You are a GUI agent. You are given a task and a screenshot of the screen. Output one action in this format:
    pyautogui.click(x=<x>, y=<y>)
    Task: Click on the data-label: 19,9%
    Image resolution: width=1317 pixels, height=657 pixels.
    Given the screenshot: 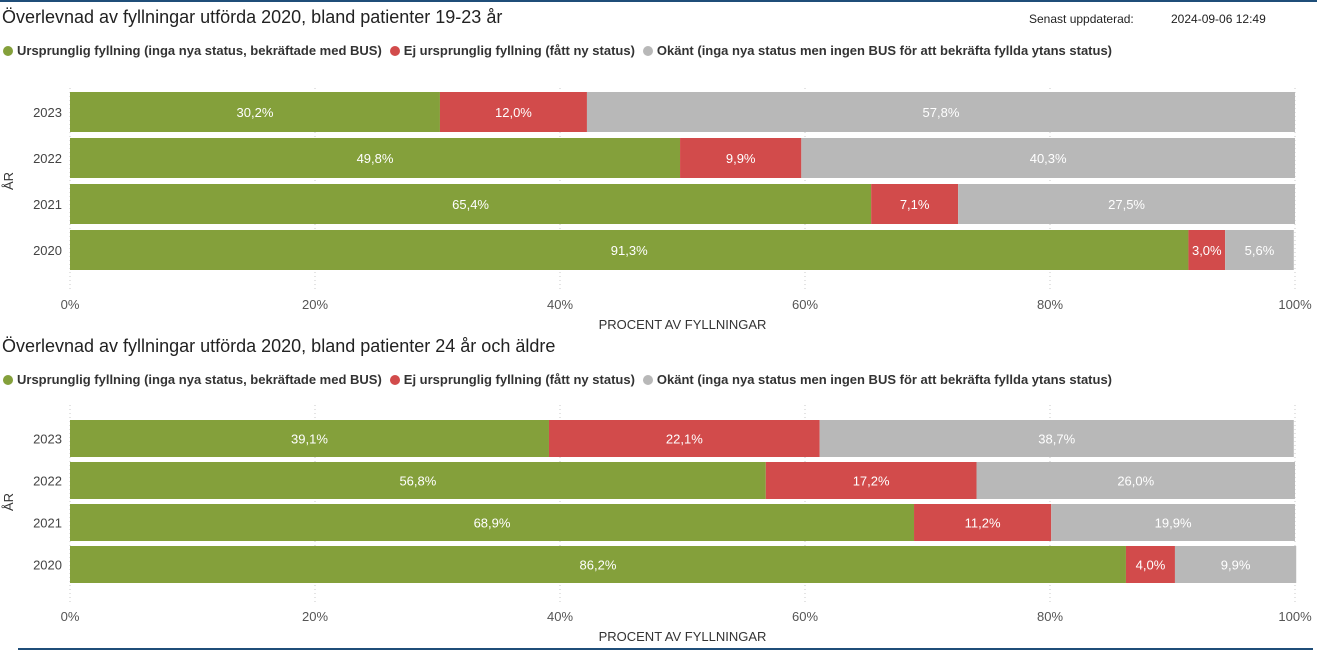 What is the action you would take?
    pyautogui.click(x=1173, y=523)
    